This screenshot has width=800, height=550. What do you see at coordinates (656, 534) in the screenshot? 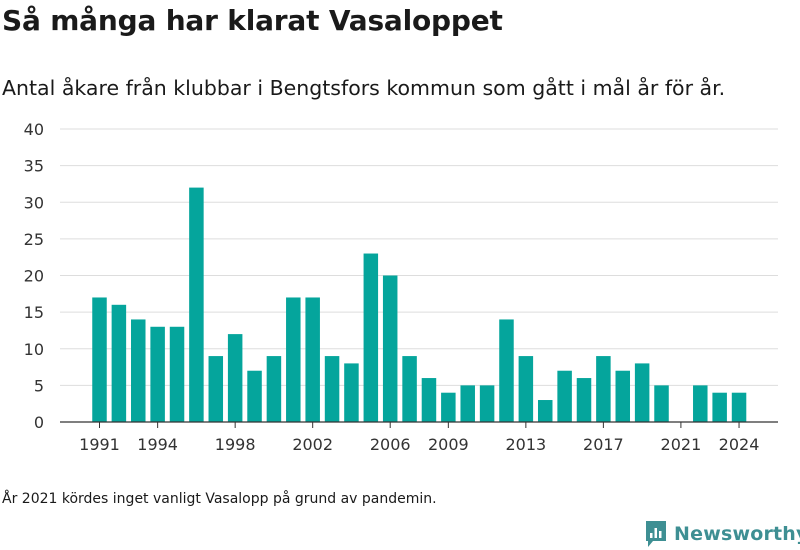
I see `newsworthy-logo-icon` at bounding box center [656, 534].